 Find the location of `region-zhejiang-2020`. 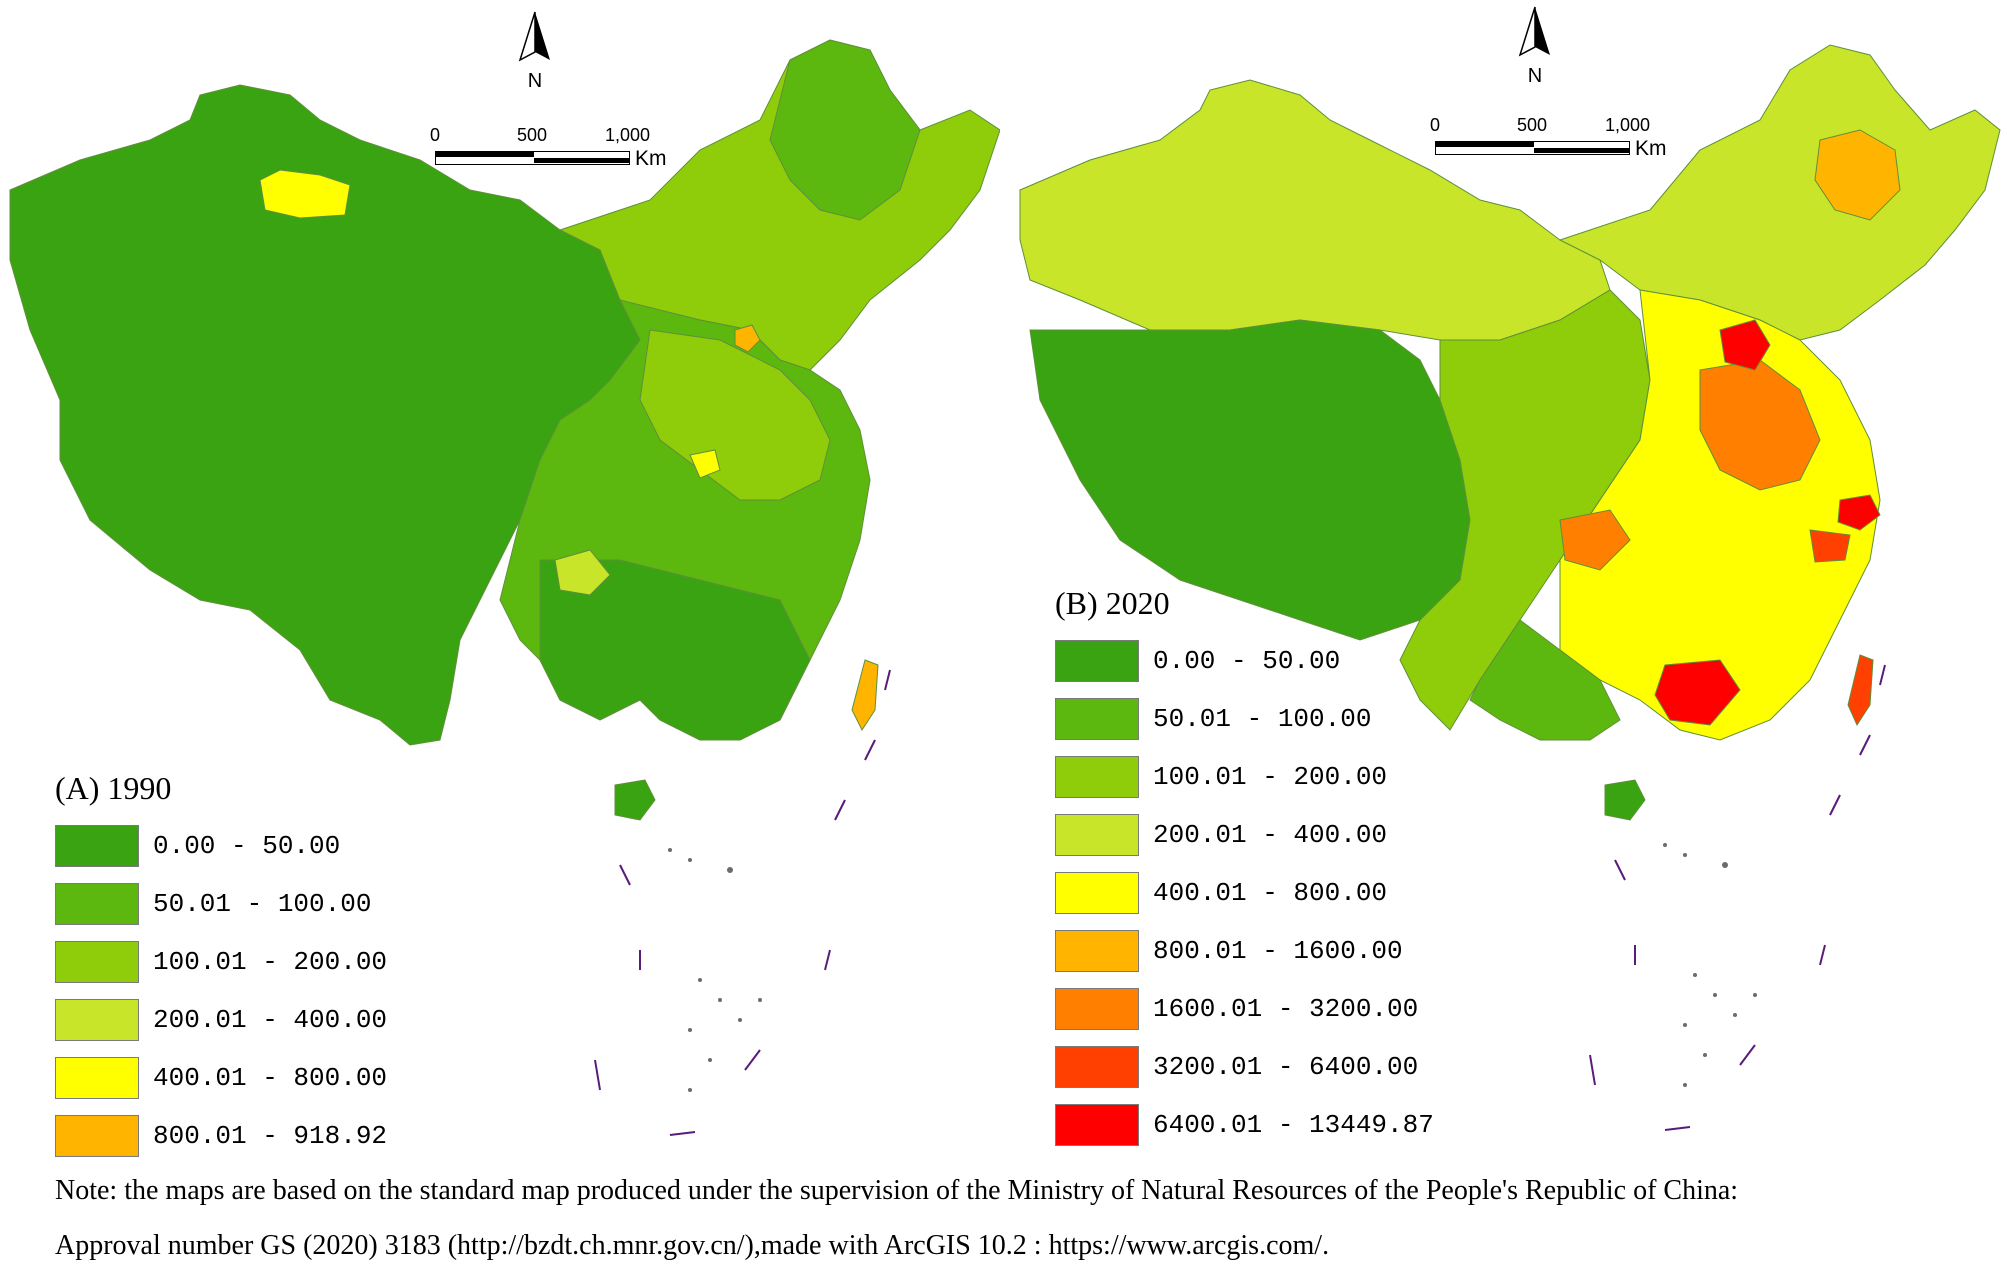

region-zhejiang-2020 is located at coordinates (1830, 546).